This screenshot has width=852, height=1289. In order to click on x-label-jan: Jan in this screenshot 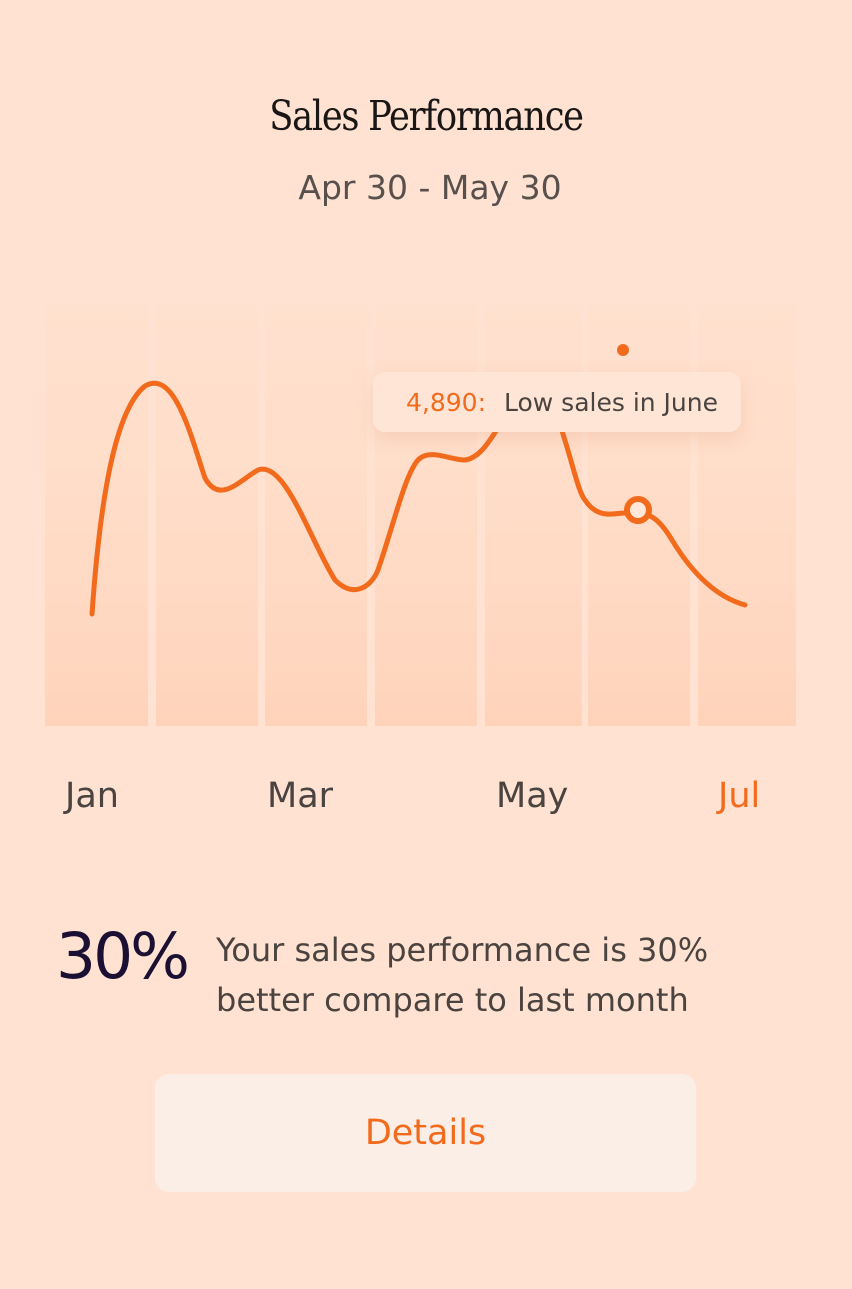, I will do `click(92, 796)`.